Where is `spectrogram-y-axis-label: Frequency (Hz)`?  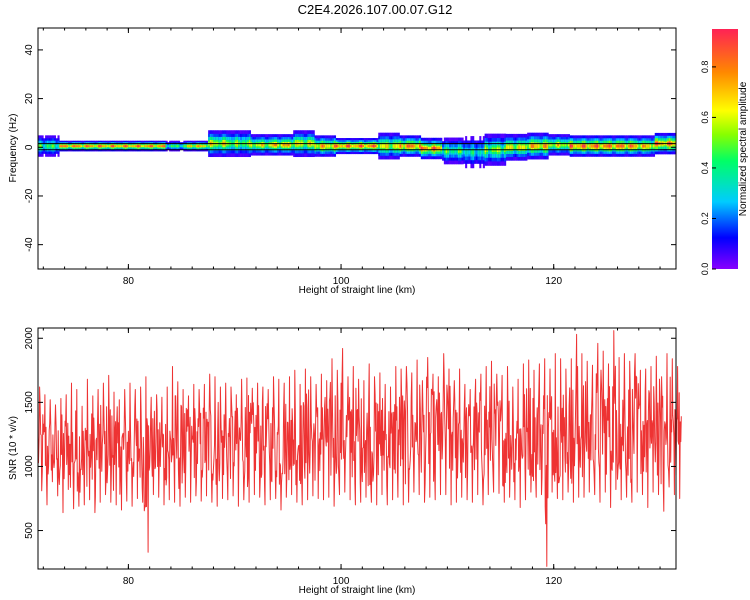
spectrogram-y-axis-label: Frequency (Hz) is located at coordinates (13, 148).